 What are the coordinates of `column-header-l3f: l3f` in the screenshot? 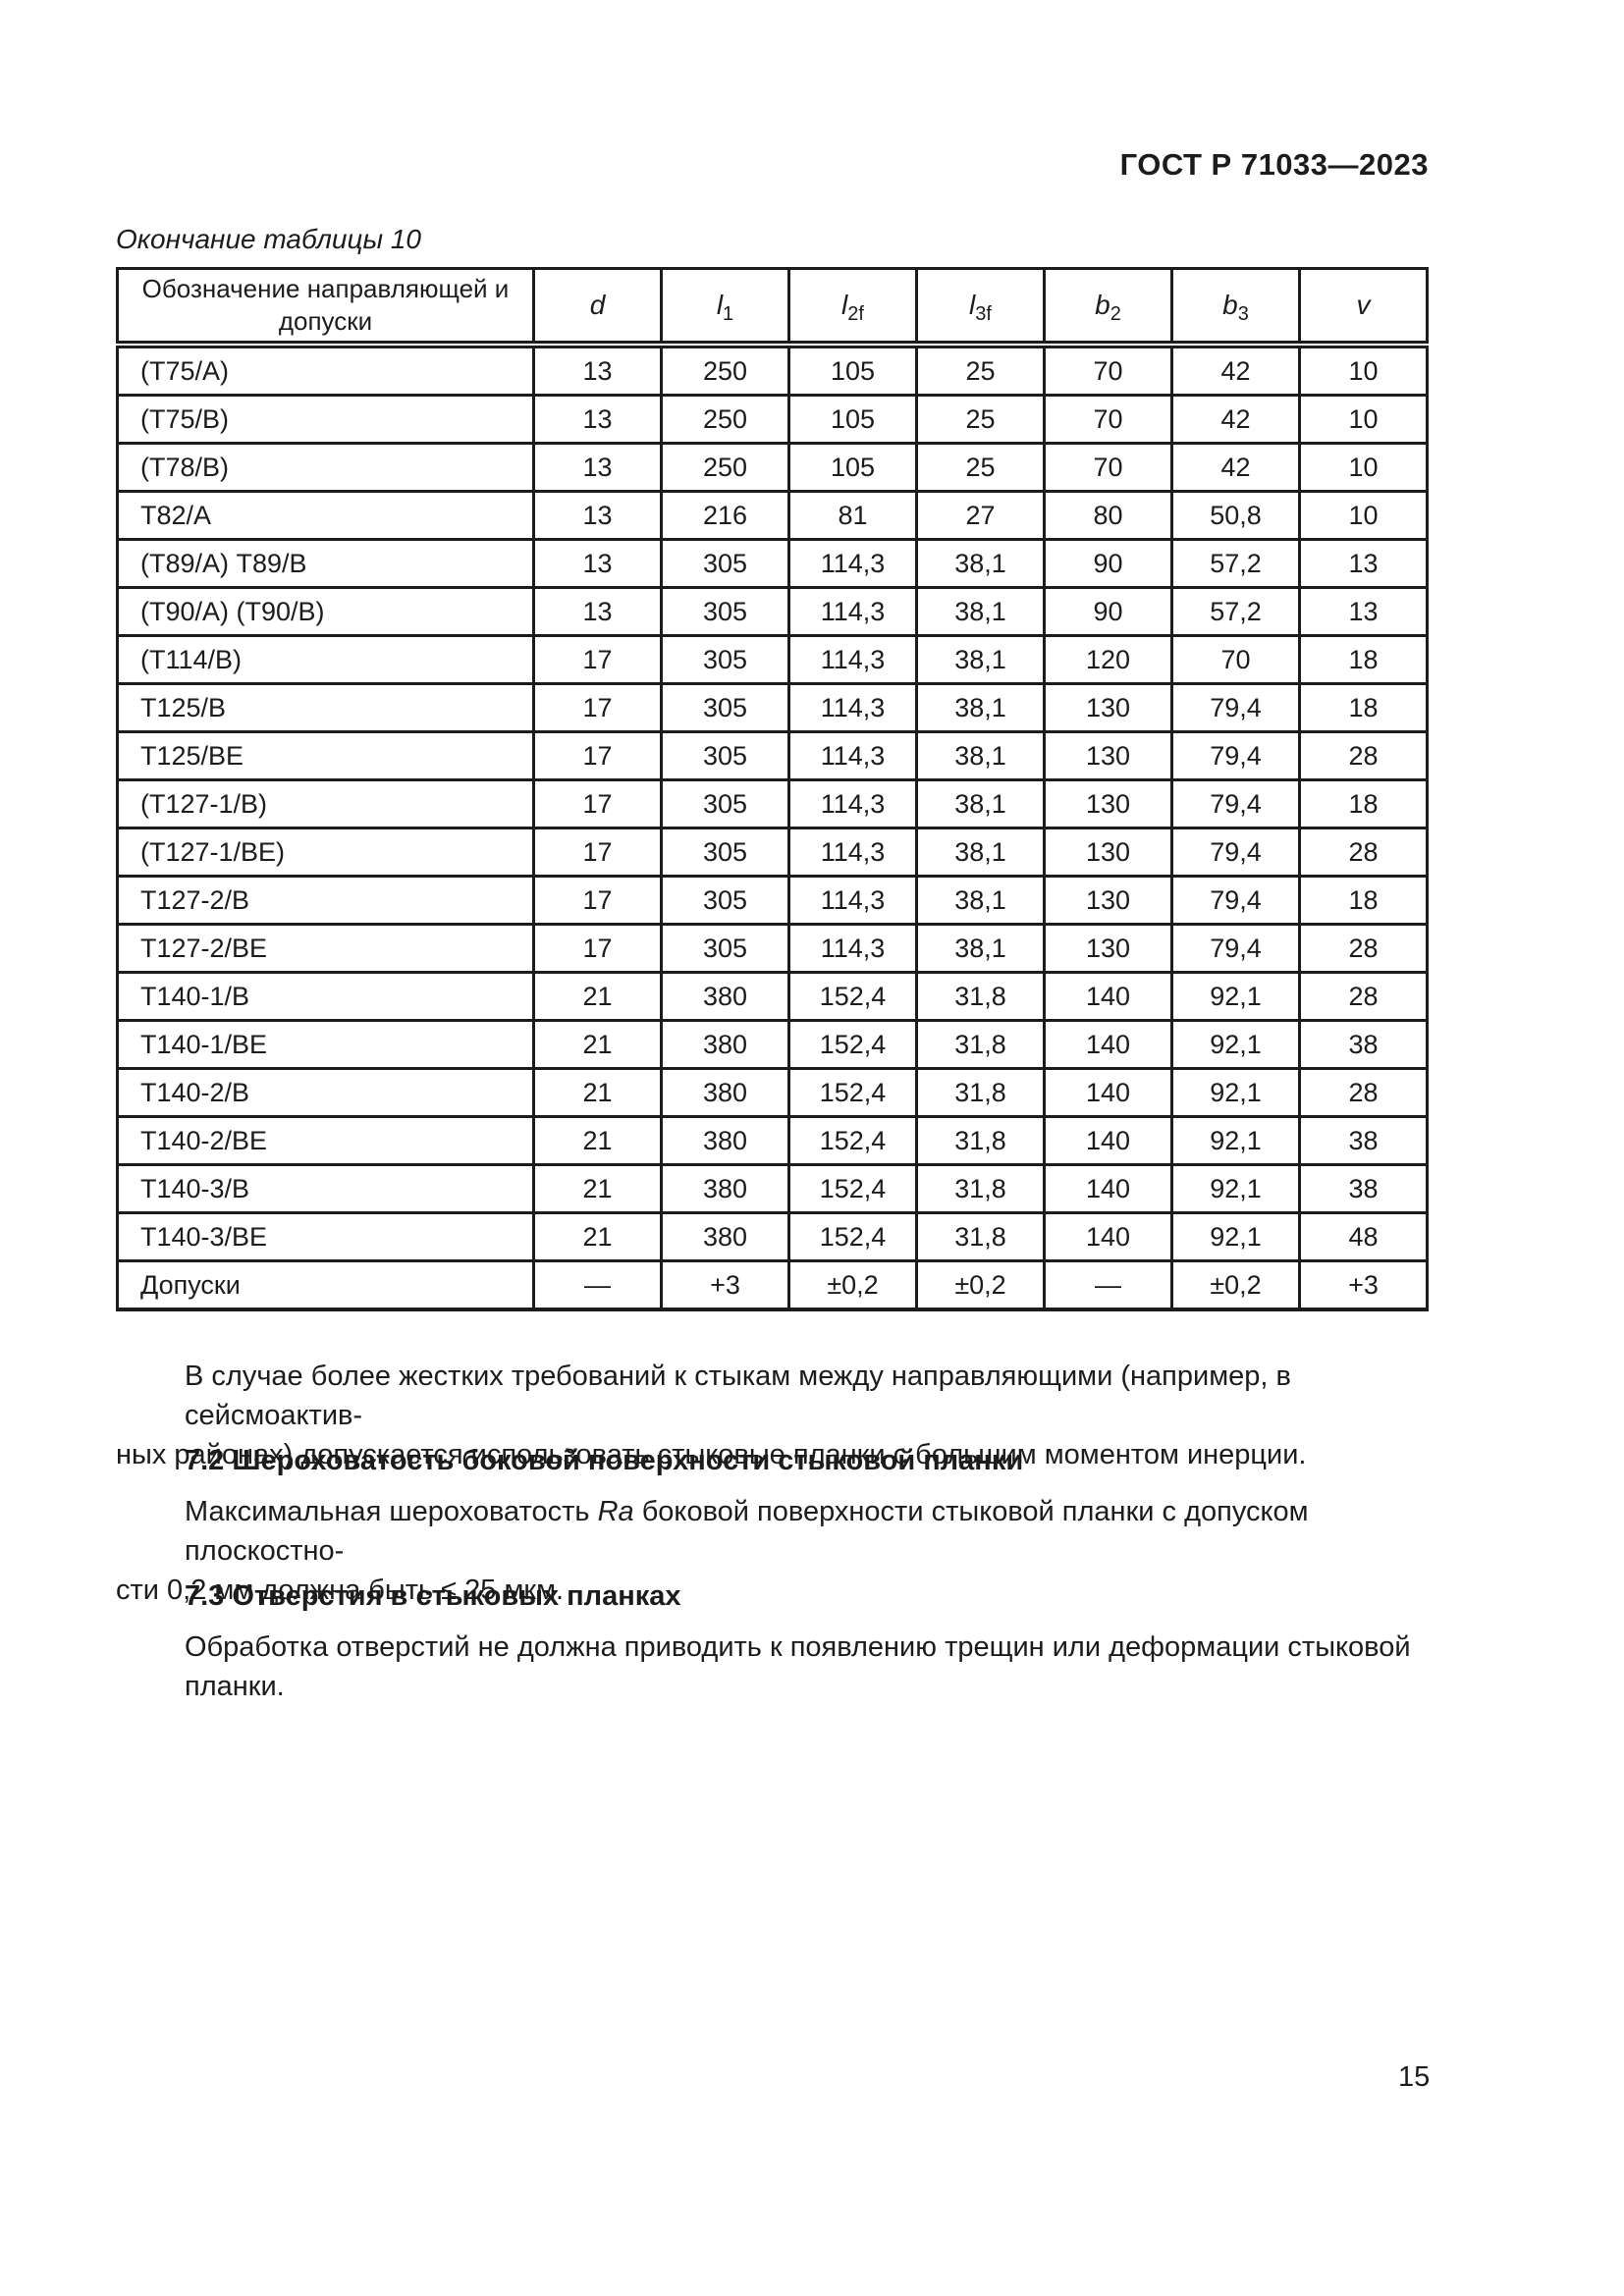 It's located at (980, 307).